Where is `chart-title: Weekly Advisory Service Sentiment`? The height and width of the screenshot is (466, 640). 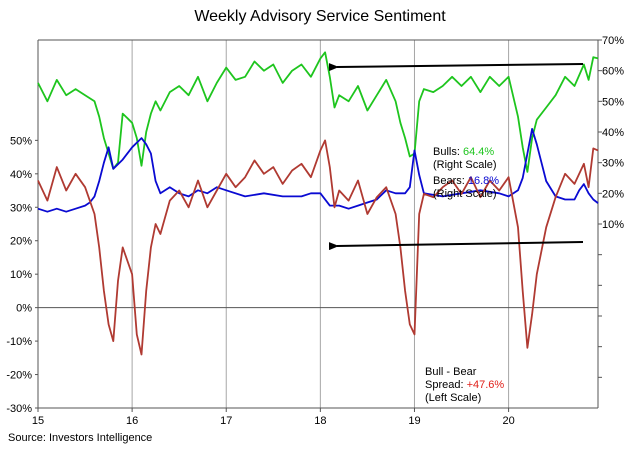
chart-title: Weekly Advisory Service Sentiment is located at coordinates (320, 16).